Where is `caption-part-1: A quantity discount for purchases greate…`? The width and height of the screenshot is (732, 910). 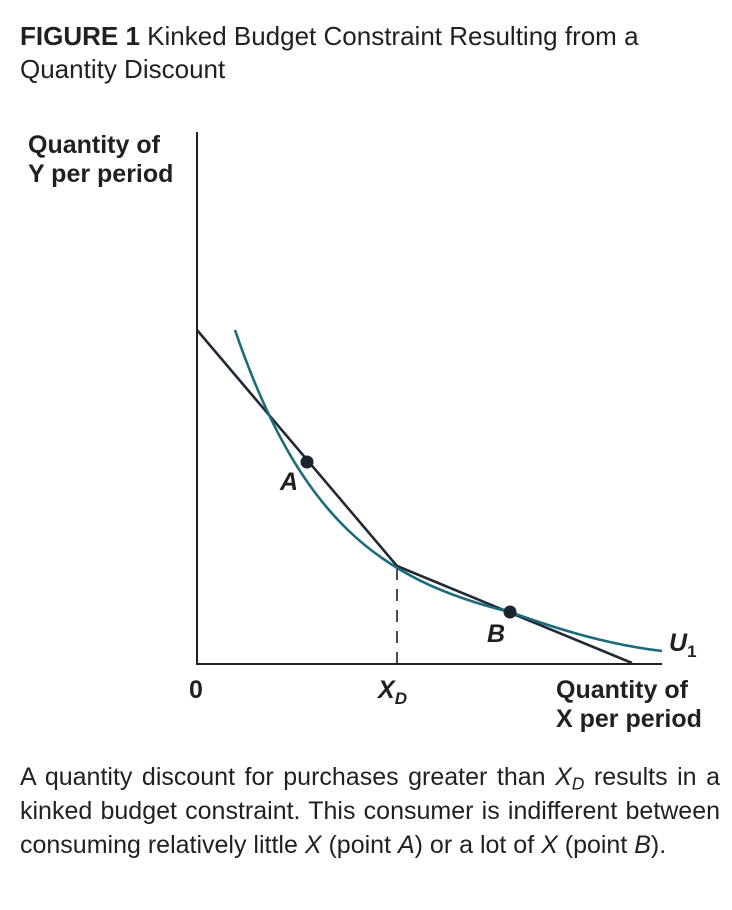 caption-part-1: A quantity discount for purchases greate… is located at coordinates (288, 777).